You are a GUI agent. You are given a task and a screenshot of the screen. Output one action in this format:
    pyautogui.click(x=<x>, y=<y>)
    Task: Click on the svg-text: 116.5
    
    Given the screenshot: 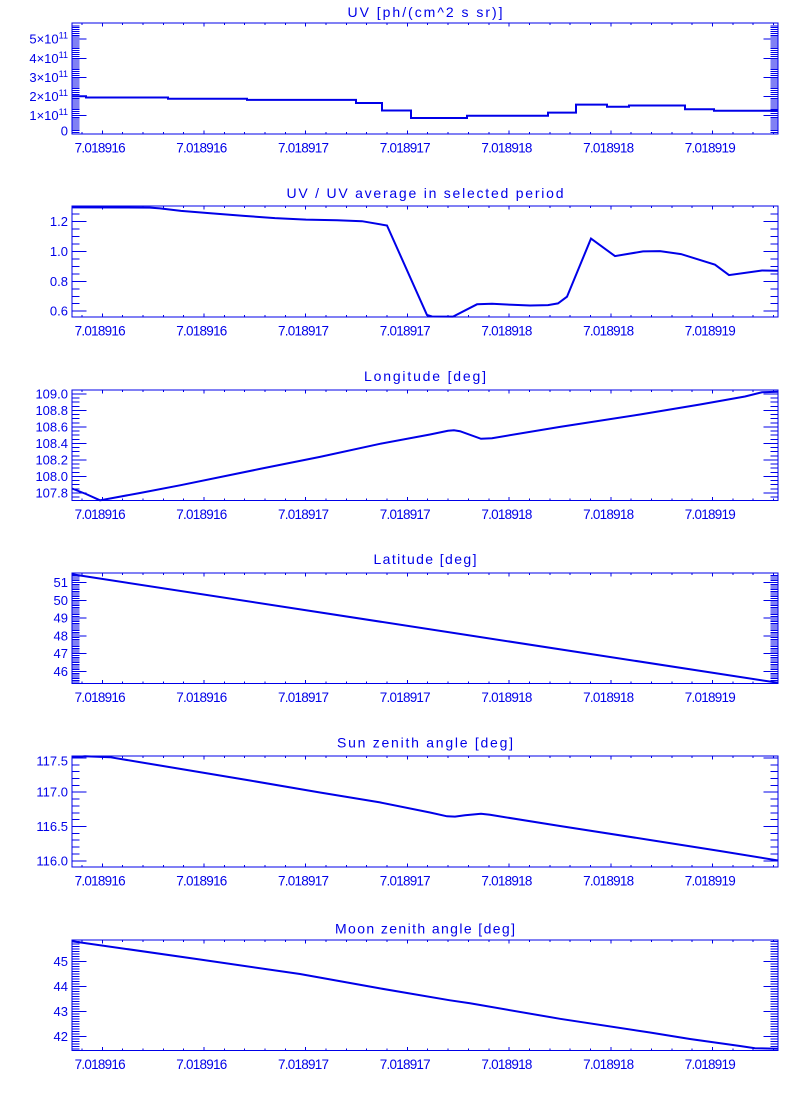 What is the action you would take?
    pyautogui.click(x=52, y=826)
    